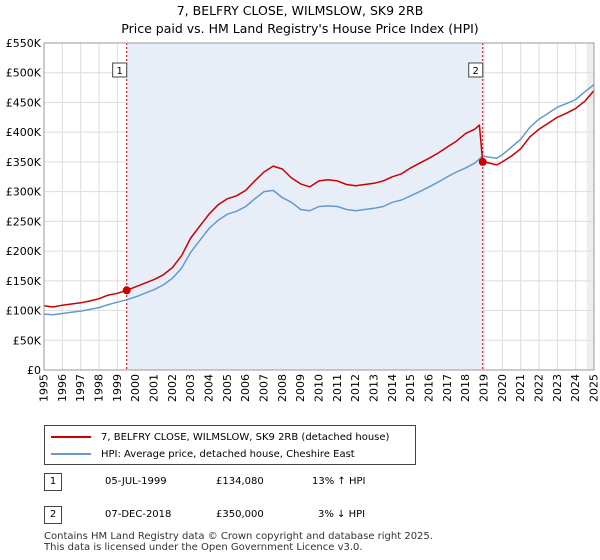 The height and width of the screenshot is (560, 600). What do you see at coordinates (590, 206) in the screenshot?
I see `forecast-shade` at bounding box center [590, 206].